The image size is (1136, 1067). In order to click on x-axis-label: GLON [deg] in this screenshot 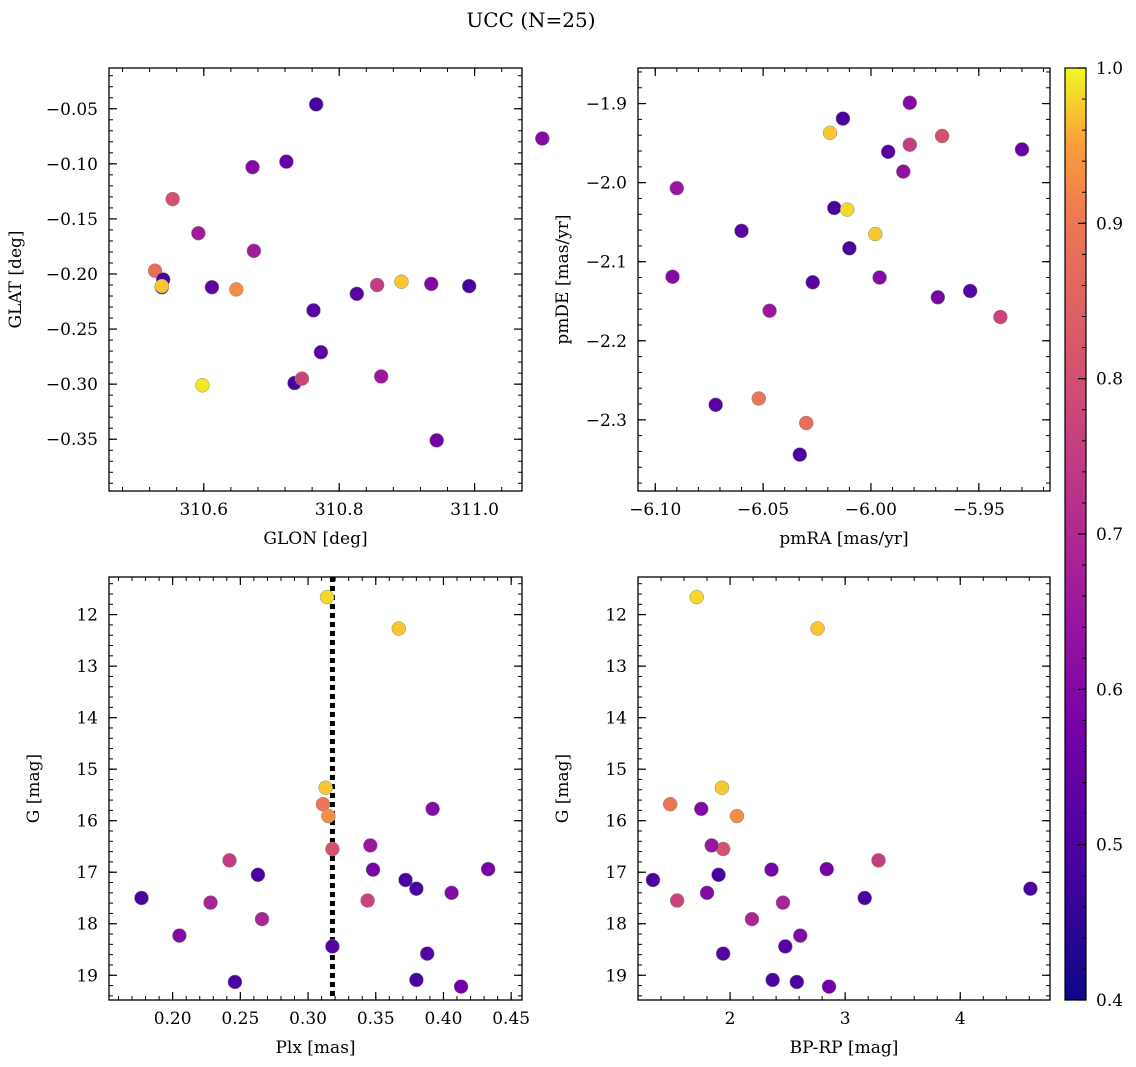, I will do `click(315, 539)`.